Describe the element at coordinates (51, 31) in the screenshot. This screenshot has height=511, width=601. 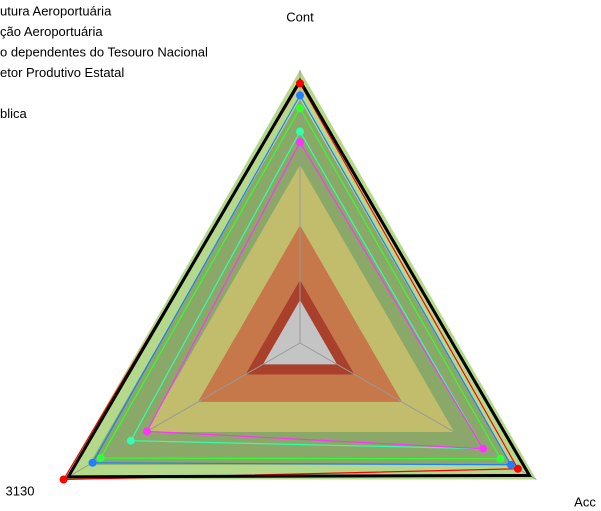
I see `legend-entry: ção Aeroportuária` at that location.